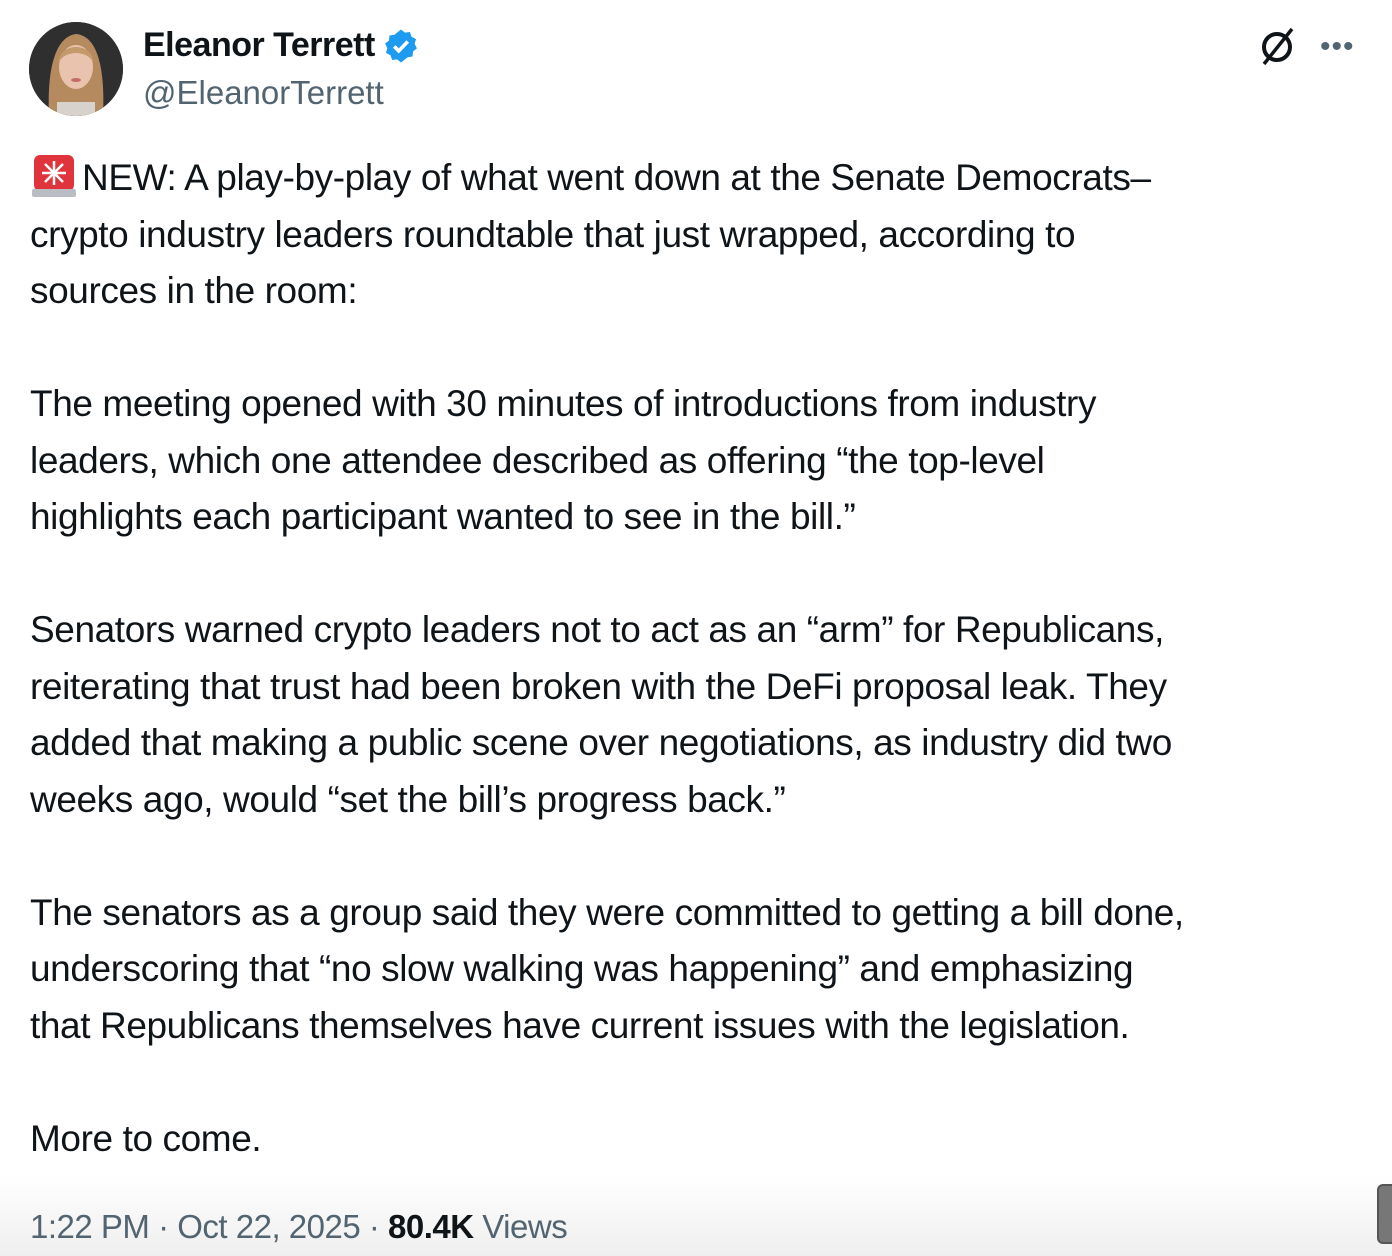  What do you see at coordinates (1384, 1214) in the screenshot?
I see `scrollbar` at bounding box center [1384, 1214].